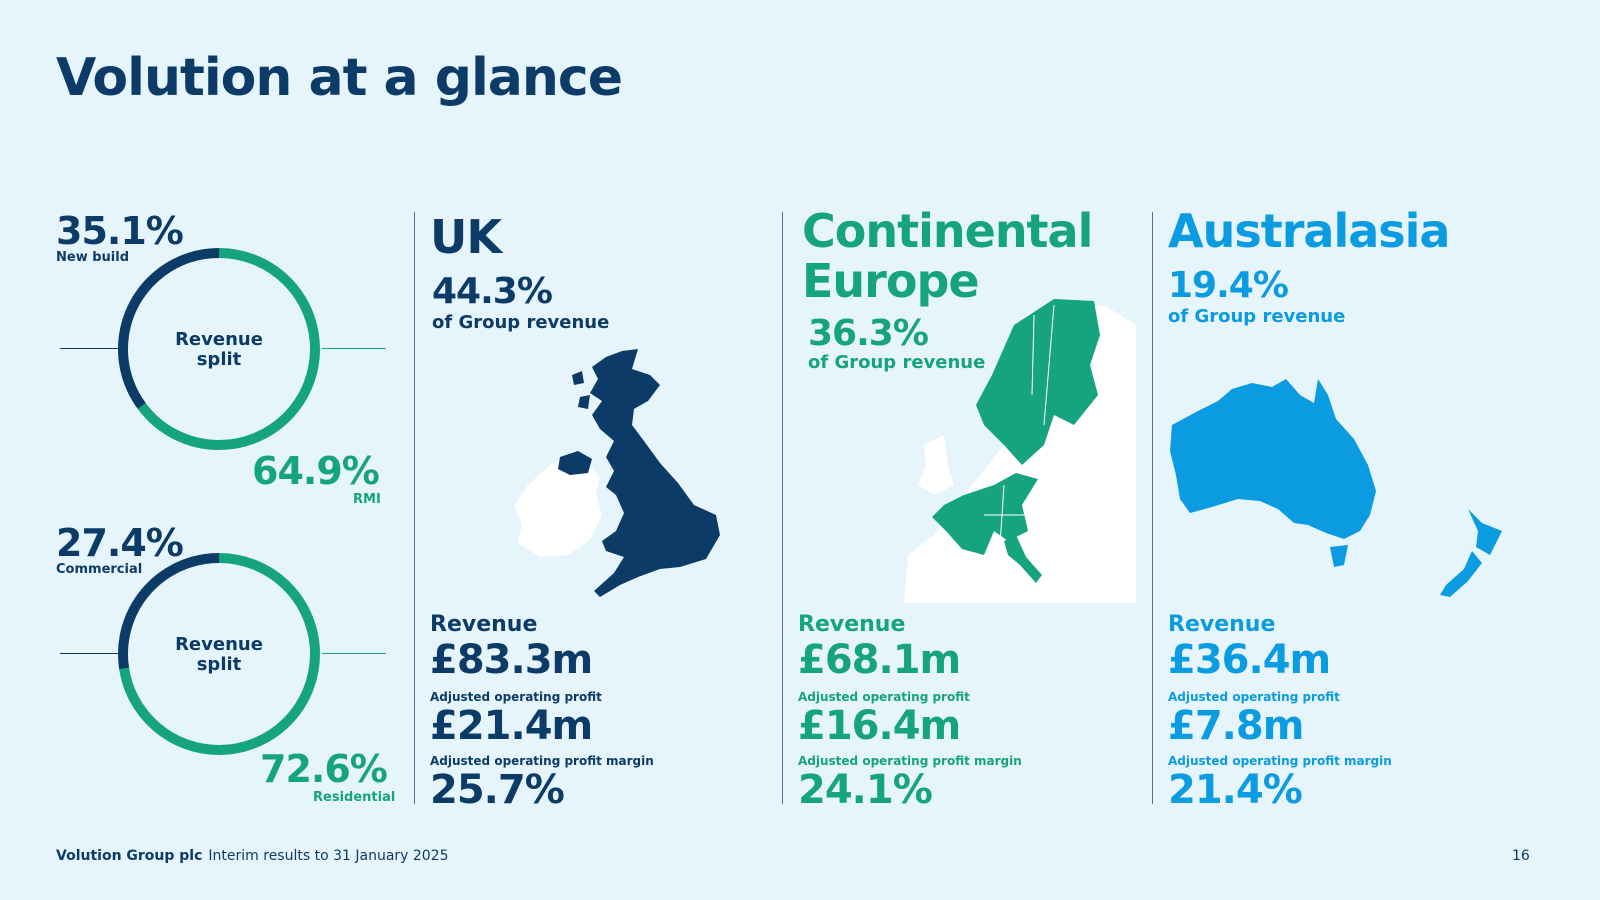 The image size is (1600, 900). I want to click on page-title: Volution at a glance, so click(339, 78).